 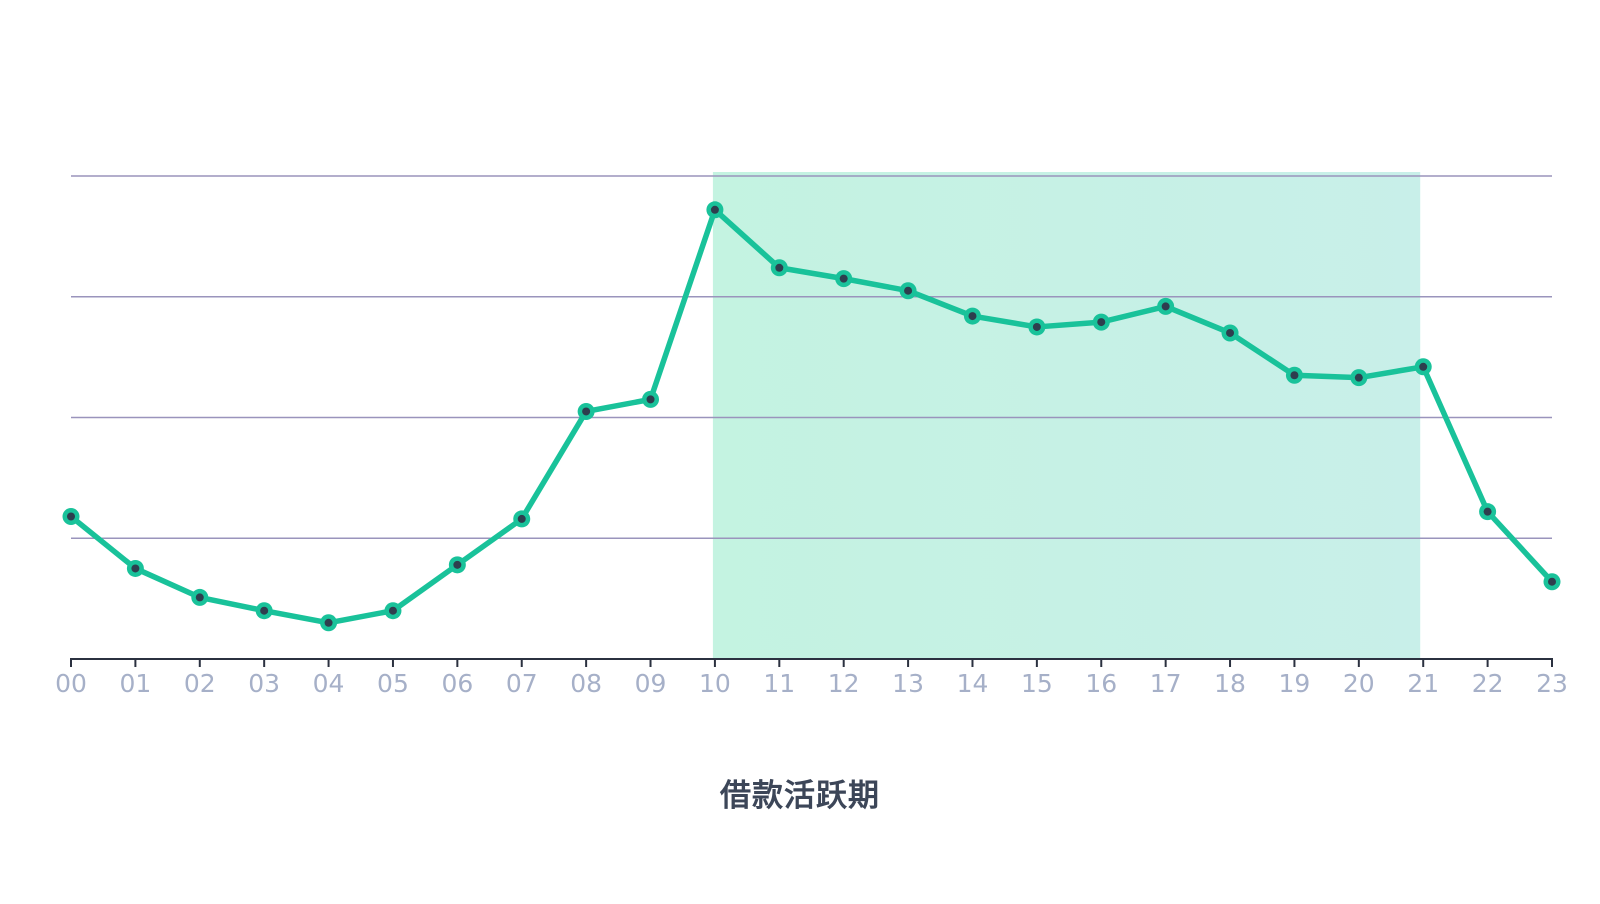 What do you see at coordinates (1295, 683) in the screenshot?
I see `x-tick-label: 19` at bounding box center [1295, 683].